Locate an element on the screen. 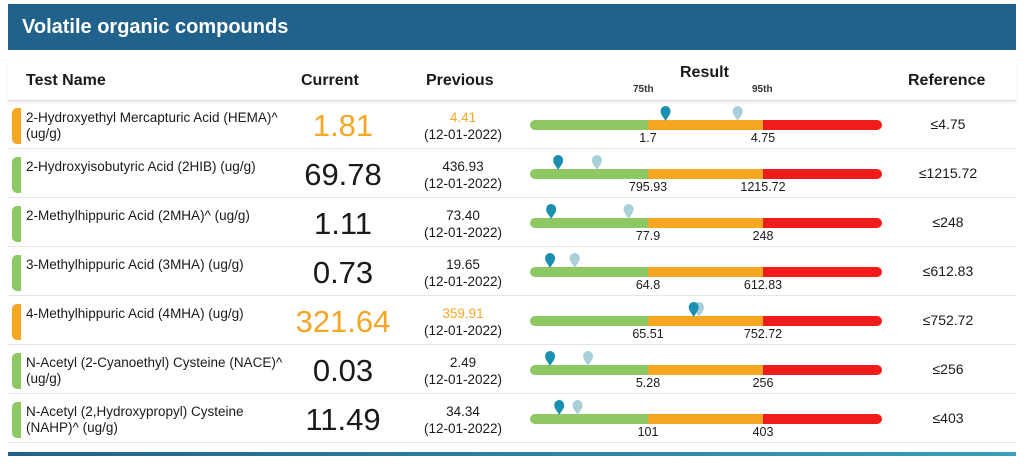  reference-value: ≤4.75 is located at coordinates (948, 124).